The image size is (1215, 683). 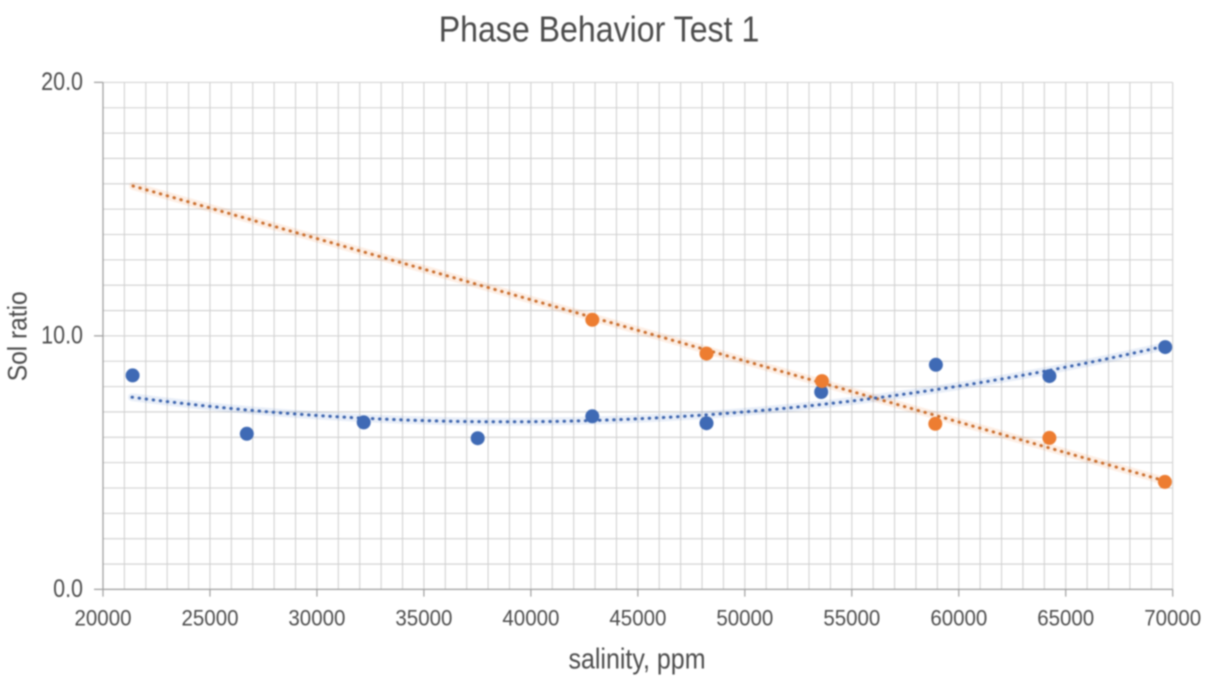 What do you see at coordinates (599, 30) in the screenshot?
I see `svg-text: Phase Behavior Test 1` at bounding box center [599, 30].